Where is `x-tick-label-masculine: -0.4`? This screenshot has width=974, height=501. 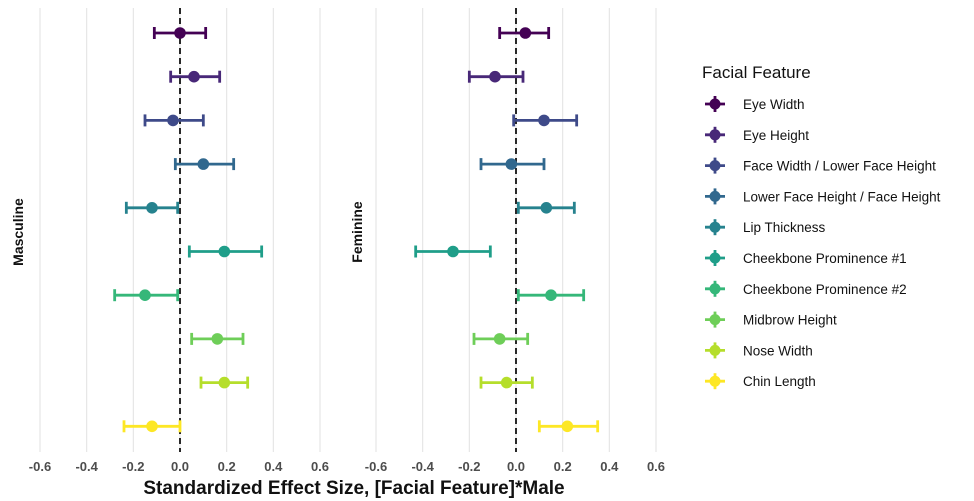 x-tick-label-masculine: -0.4 is located at coordinates (86, 466).